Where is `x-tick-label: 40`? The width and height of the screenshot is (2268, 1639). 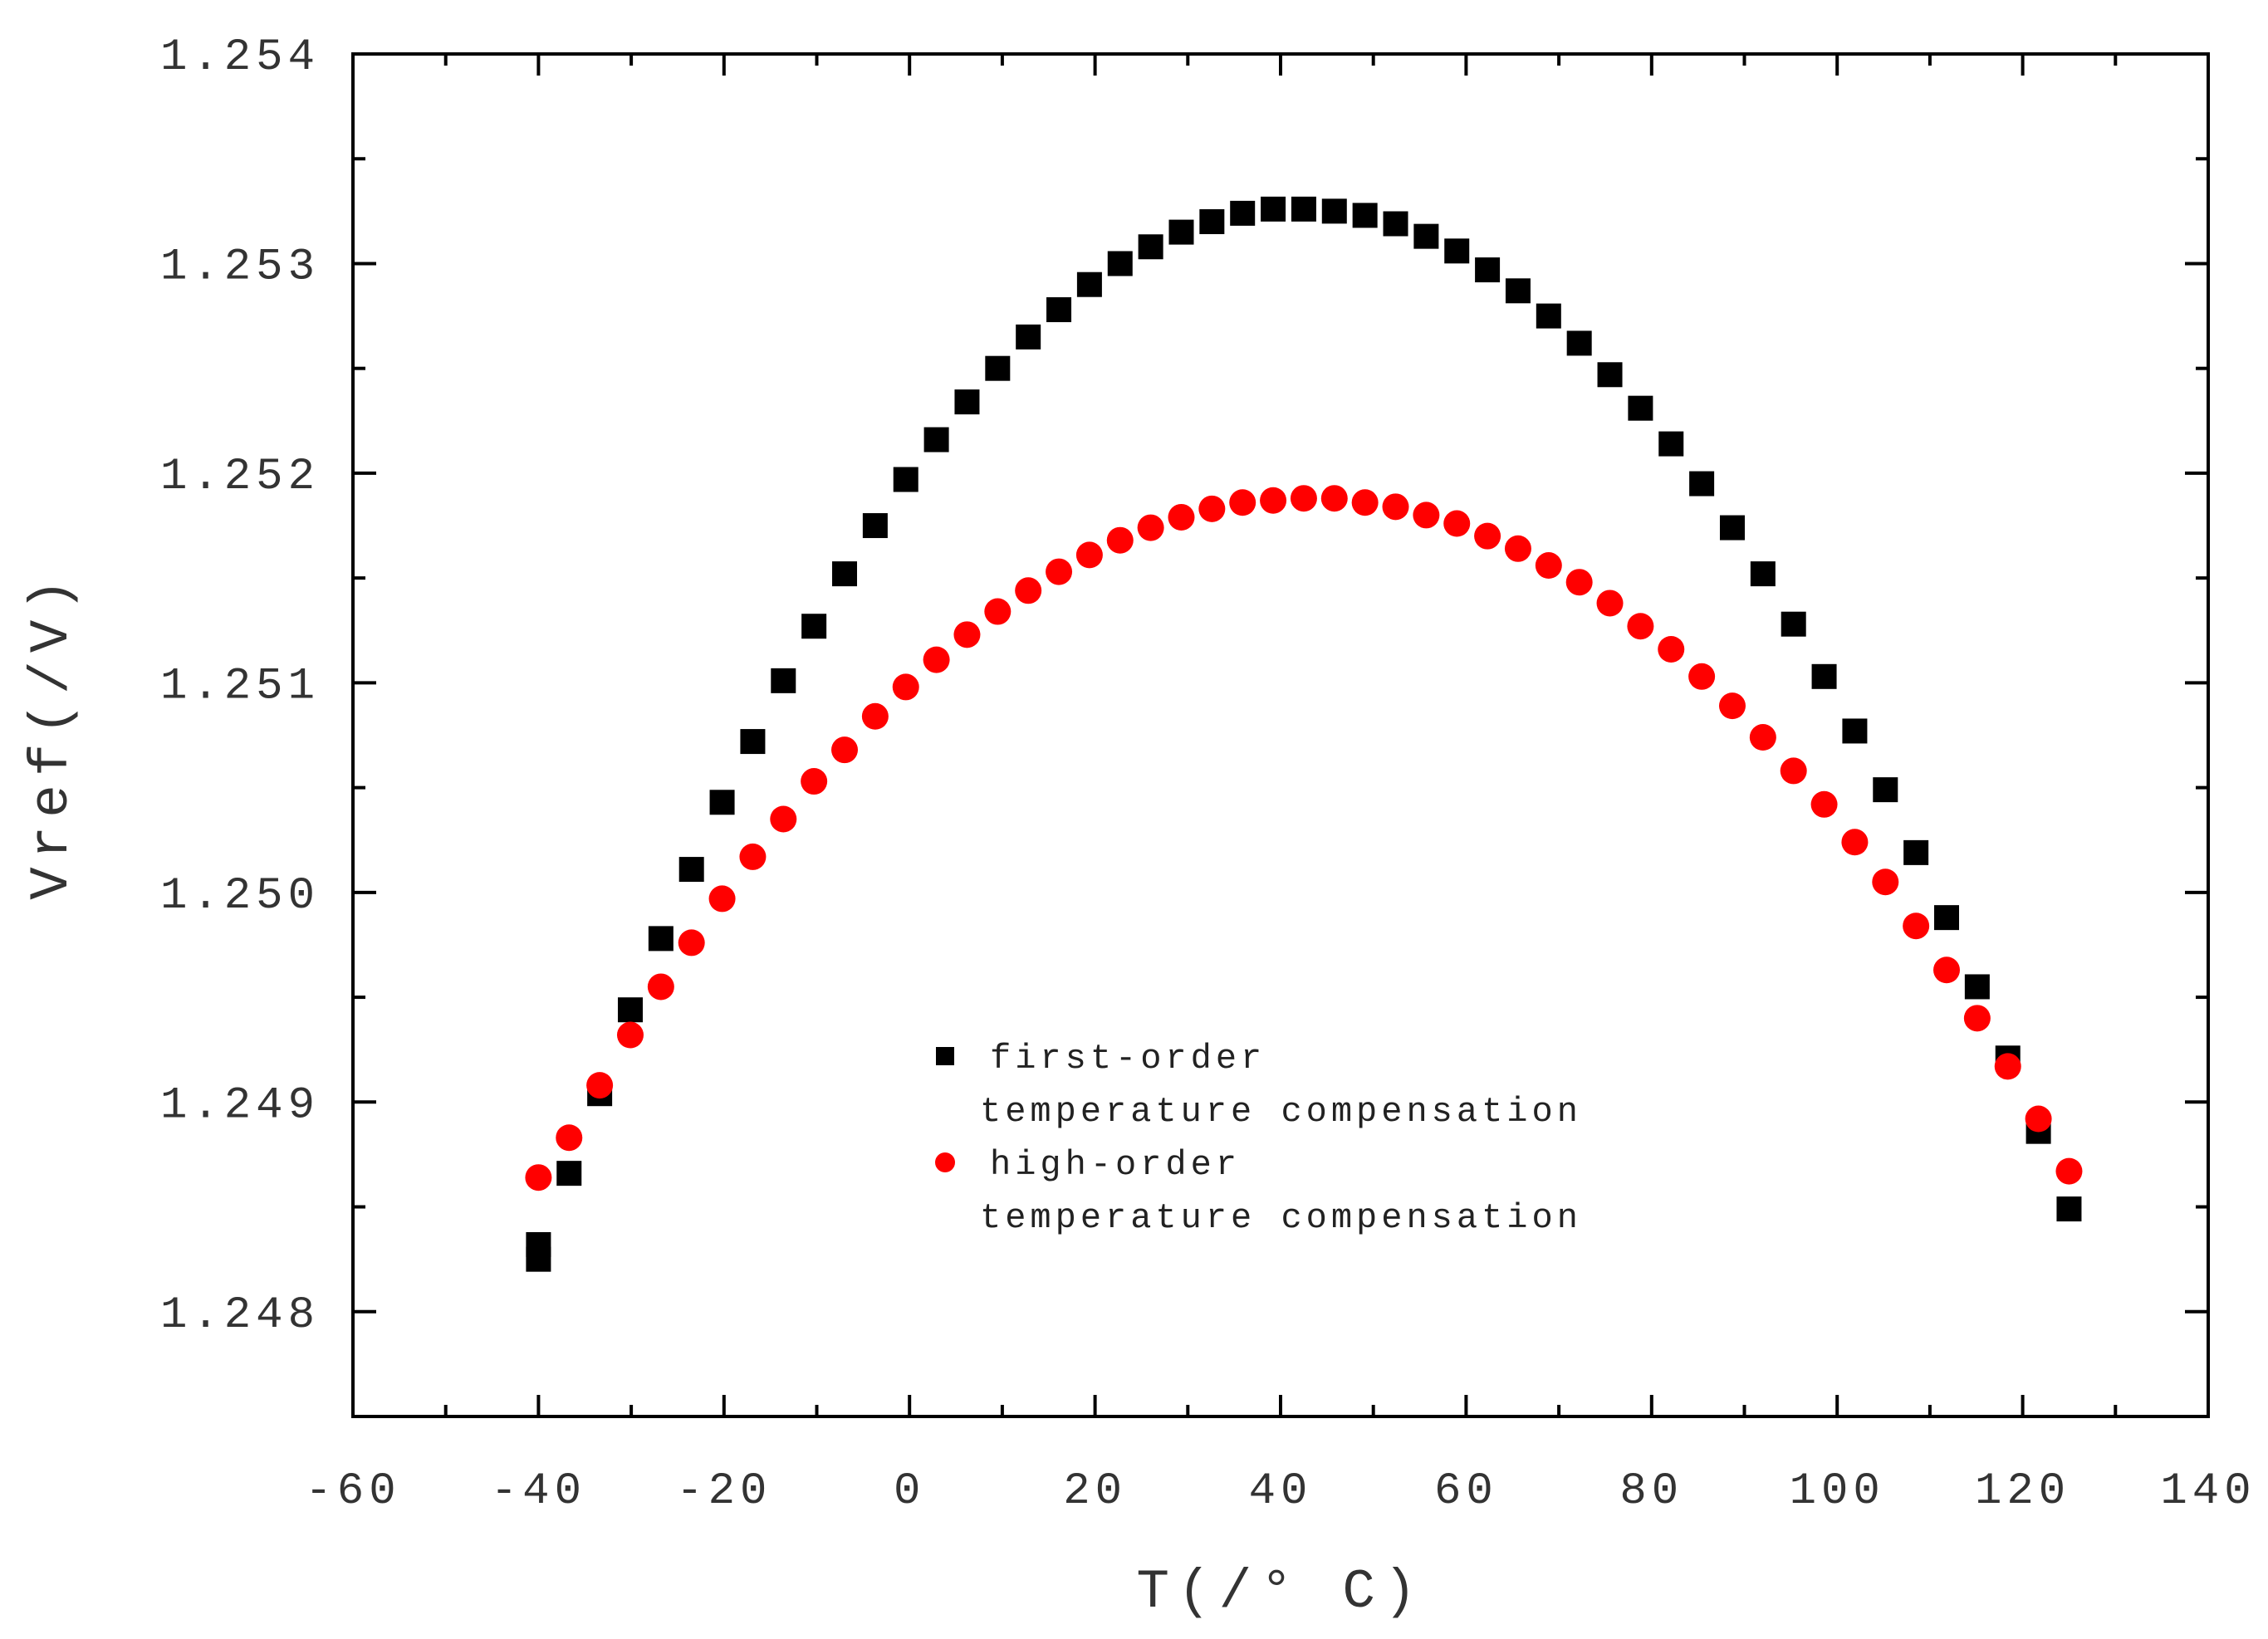
x-tick-label: 40 is located at coordinates (1281, 1491).